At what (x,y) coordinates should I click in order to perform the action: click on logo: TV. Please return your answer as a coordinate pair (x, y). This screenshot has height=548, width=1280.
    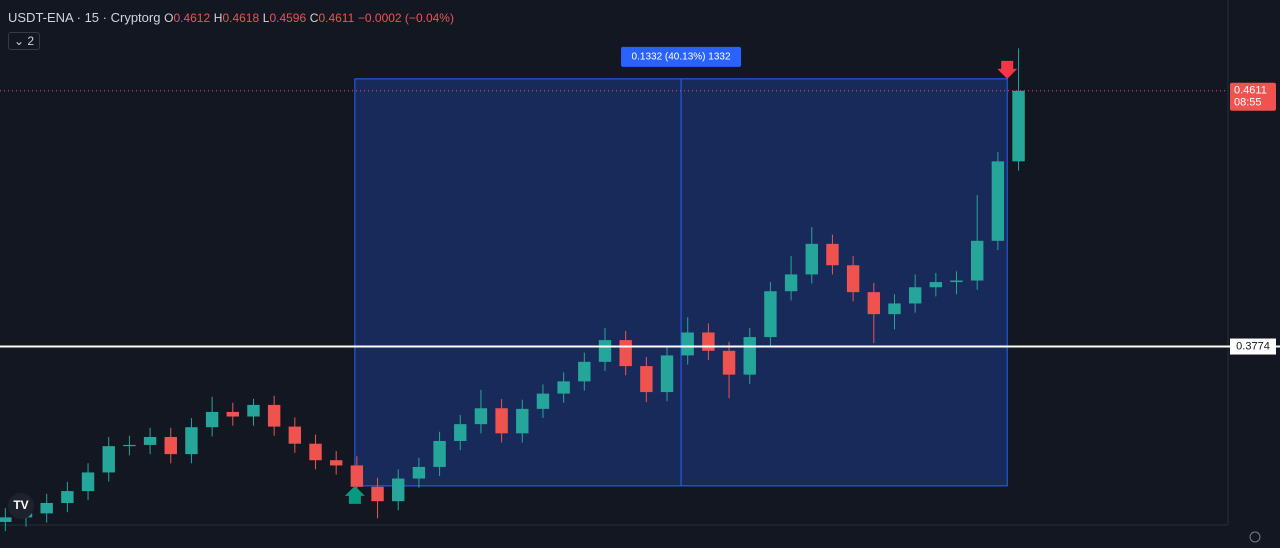
    Looking at the image, I should click on (21, 506).